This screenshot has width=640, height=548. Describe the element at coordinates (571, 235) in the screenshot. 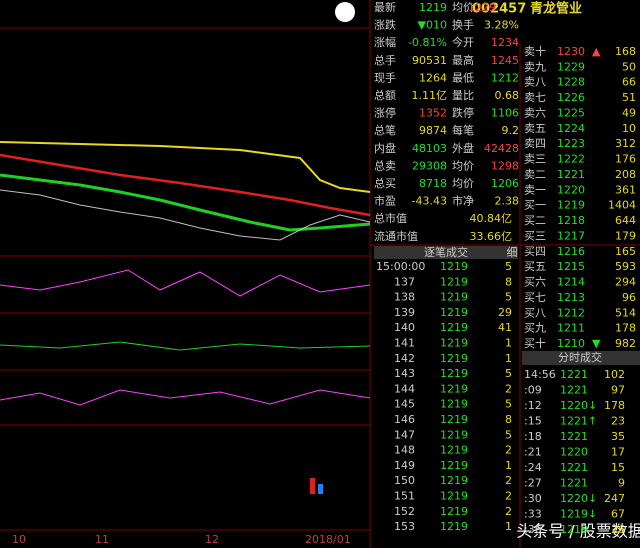

I see `book-price: 1217` at that location.